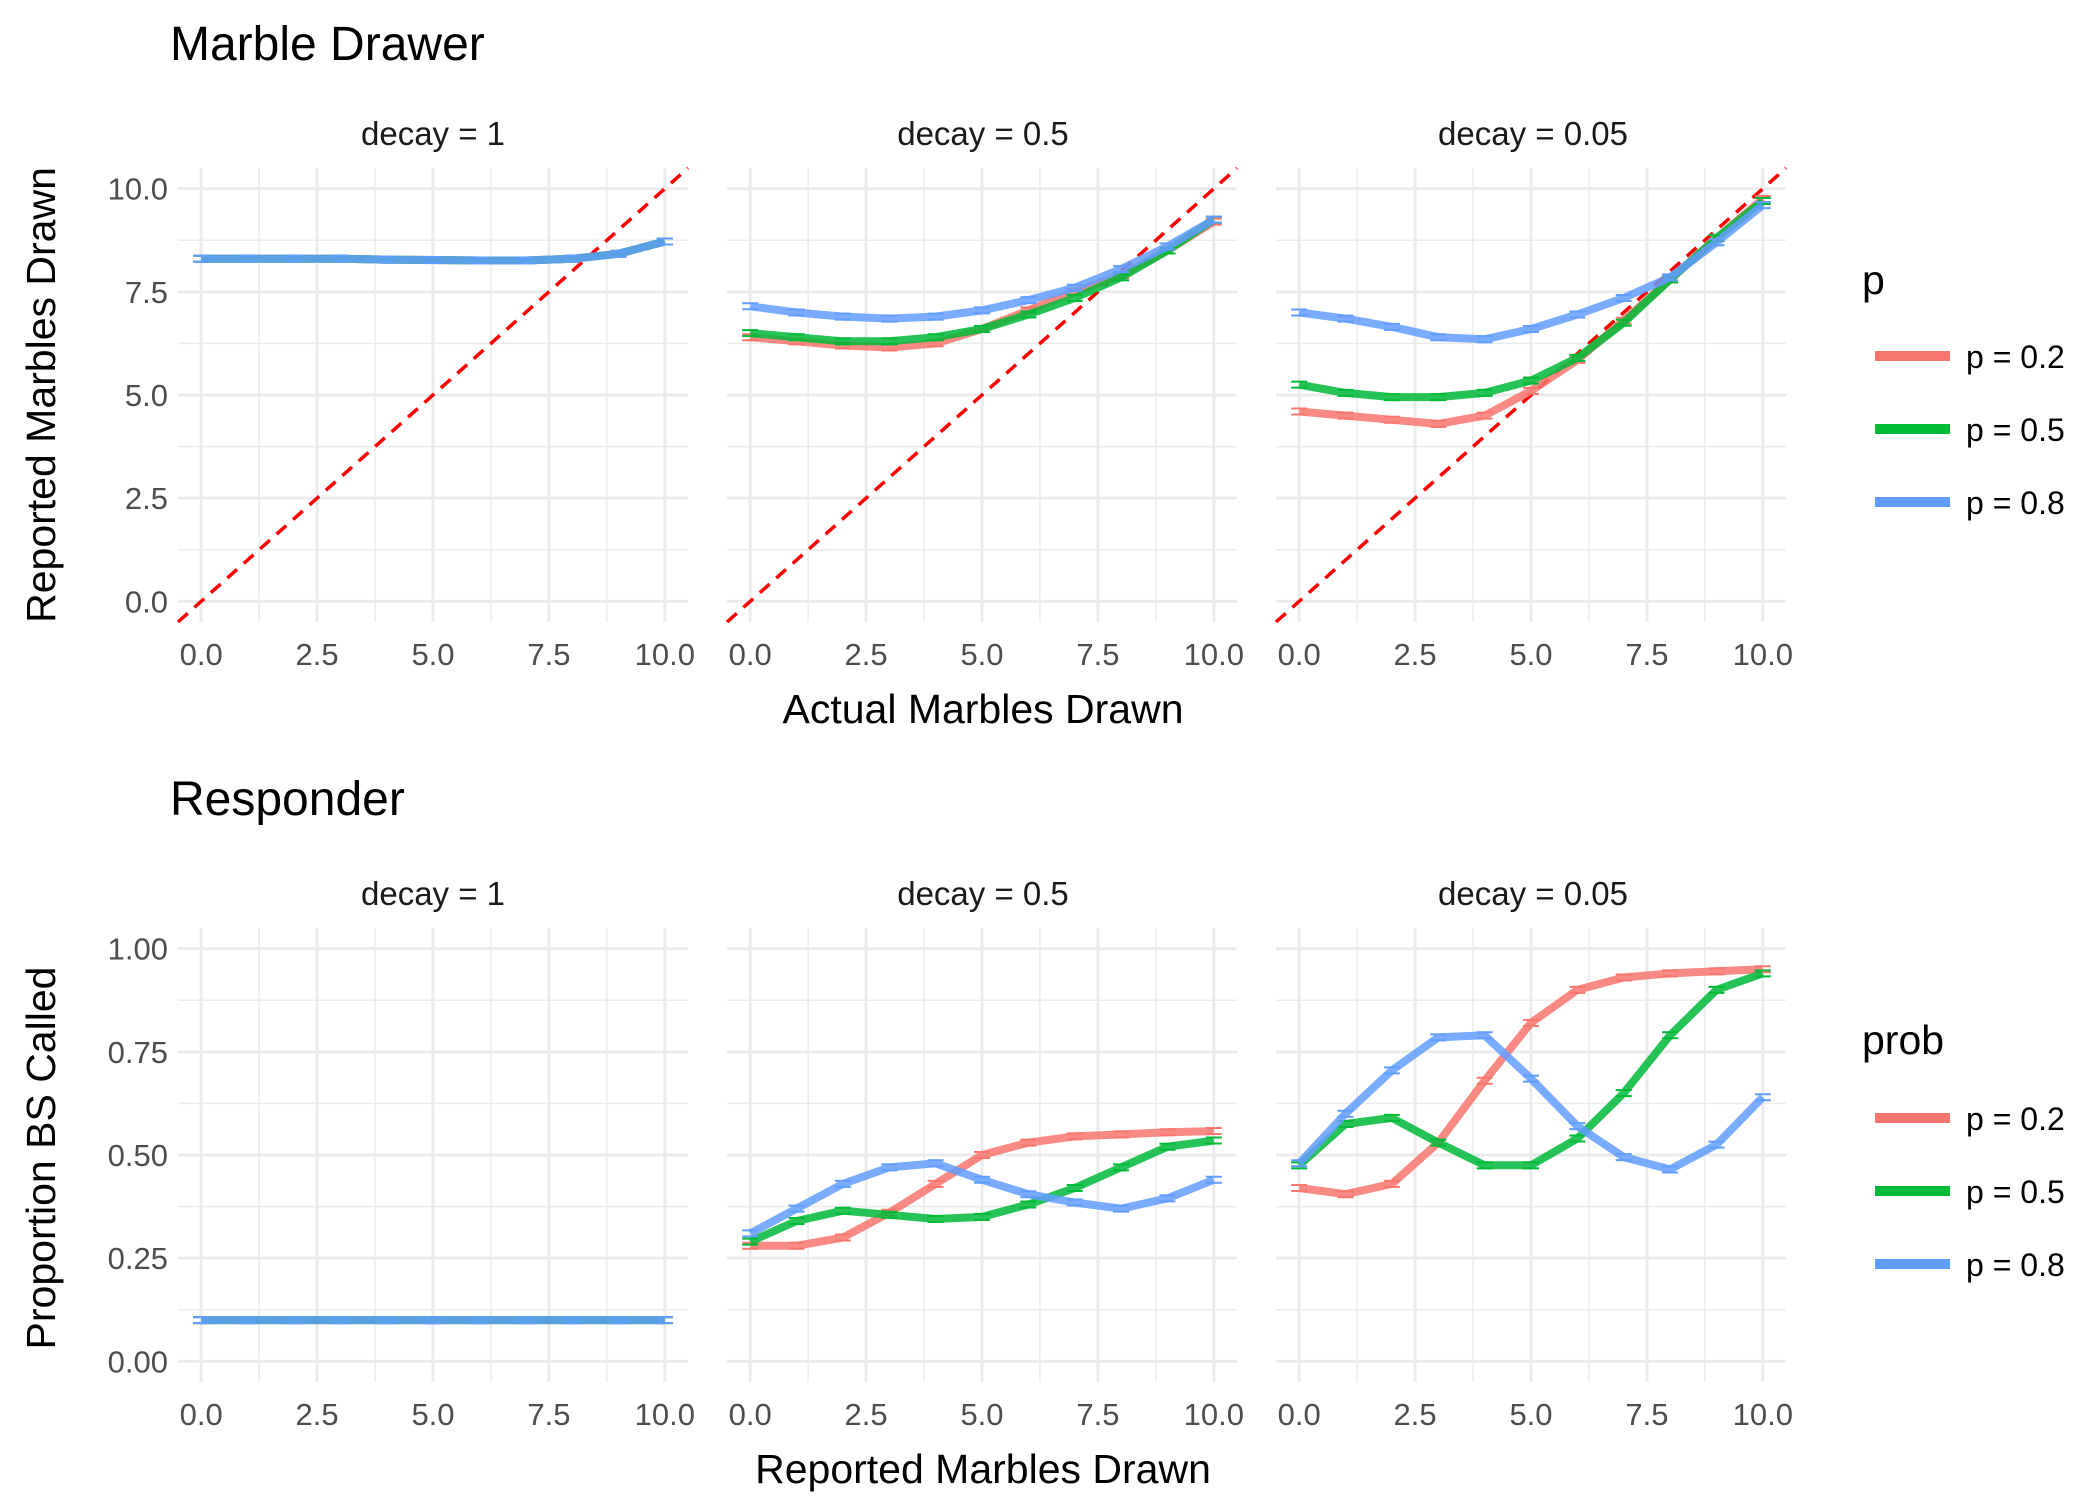 This screenshot has height=1499, width=2099. What do you see at coordinates (983, 133) in the screenshot?
I see `strip-top-decay-0-5: decay = 0.5` at bounding box center [983, 133].